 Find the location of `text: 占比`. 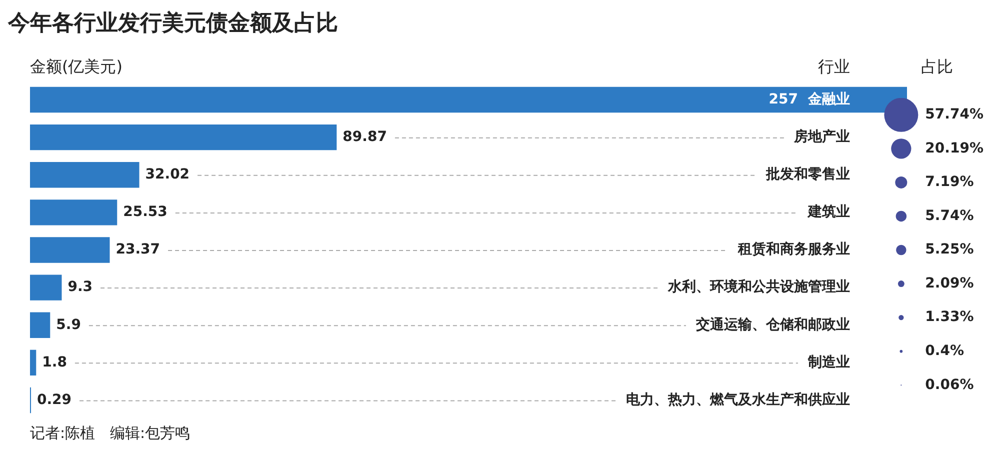

text: 占比 is located at coordinates (937, 67).